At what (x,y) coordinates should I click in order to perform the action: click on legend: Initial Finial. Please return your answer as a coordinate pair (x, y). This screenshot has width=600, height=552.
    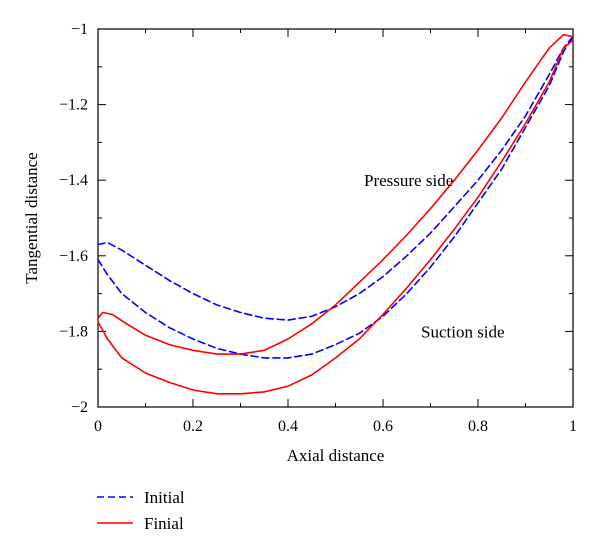
    Looking at the image, I should click on (141, 510).